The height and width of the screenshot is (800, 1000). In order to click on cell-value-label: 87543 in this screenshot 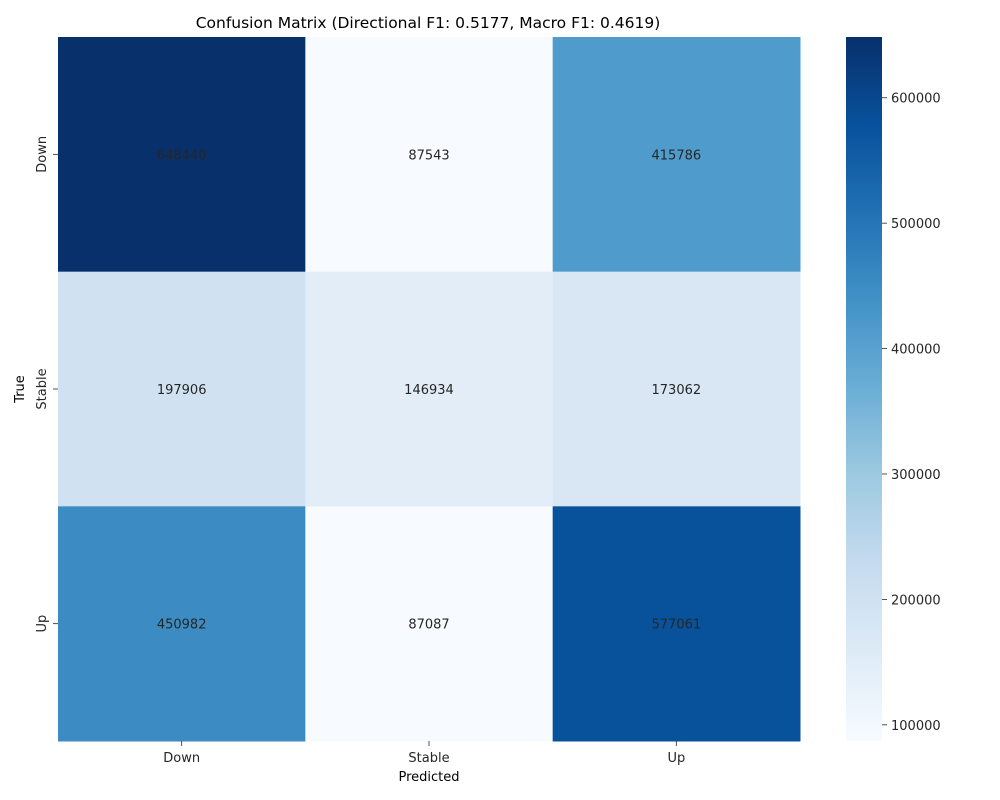, I will do `click(428, 155)`.